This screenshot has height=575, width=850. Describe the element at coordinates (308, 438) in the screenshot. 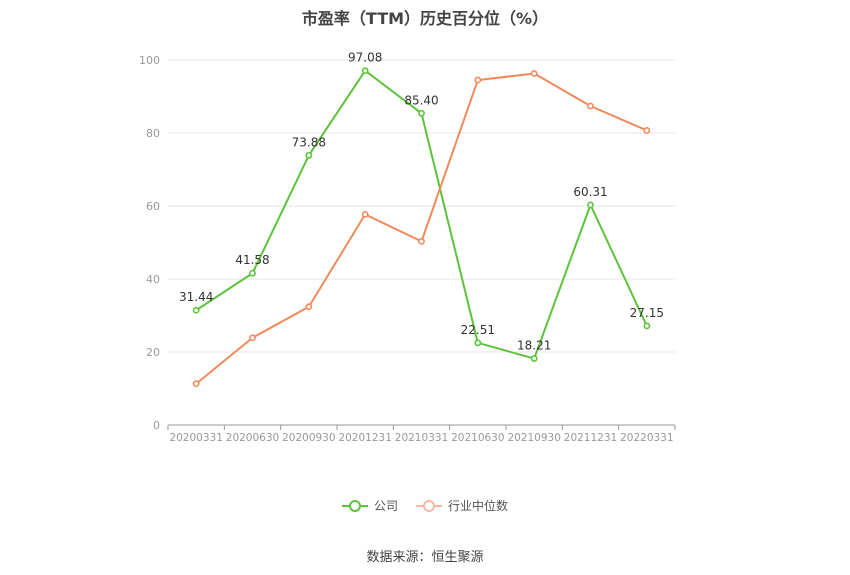

I see `x-tick-label-20200930: 20200930` at that location.